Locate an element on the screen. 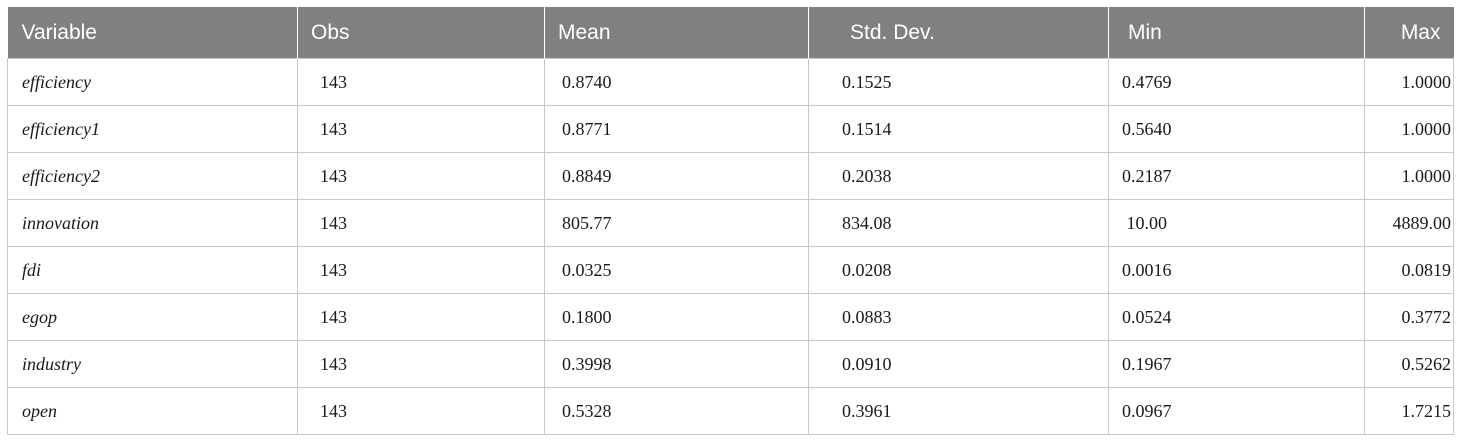 Image resolution: width=1460 pixels, height=442 pixels. cell-std-dev: 0.0883 is located at coordinates (958, 317).